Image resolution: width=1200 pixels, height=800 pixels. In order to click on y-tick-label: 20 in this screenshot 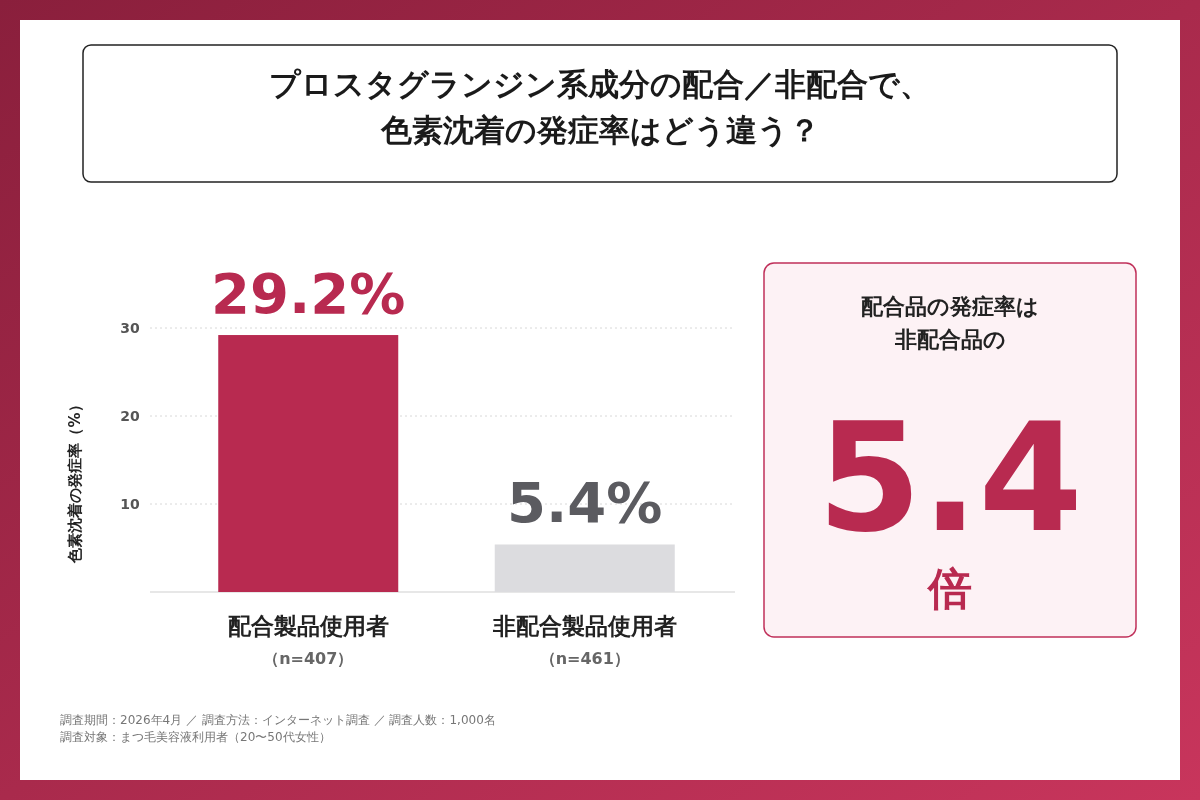, I will do `click(130, 416)`.